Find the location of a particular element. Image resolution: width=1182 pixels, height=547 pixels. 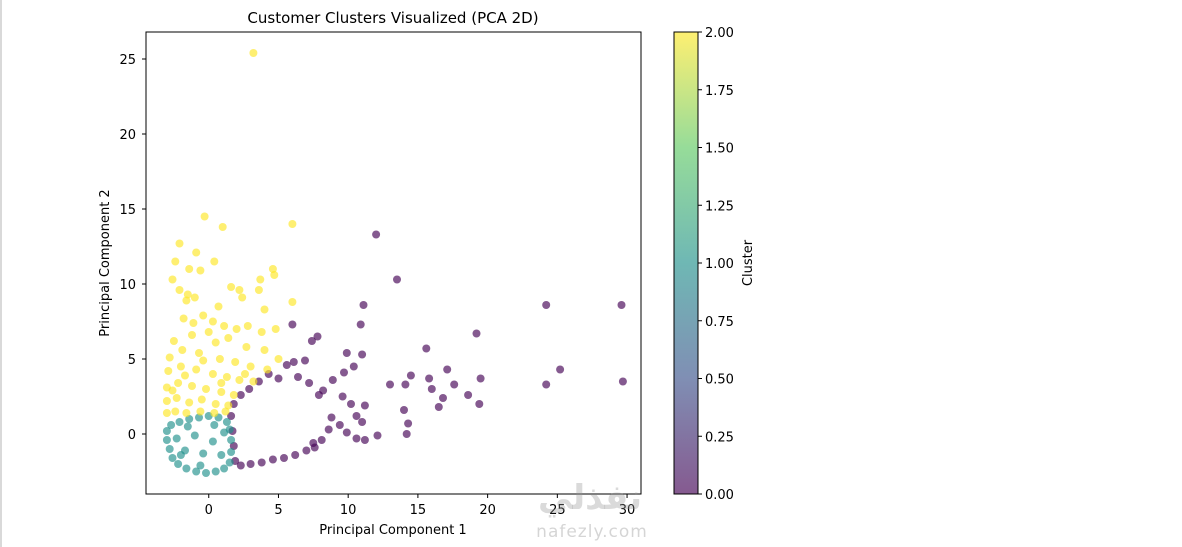

colorbar-tick-label: 0.00 is located at coordinates (719, 495).